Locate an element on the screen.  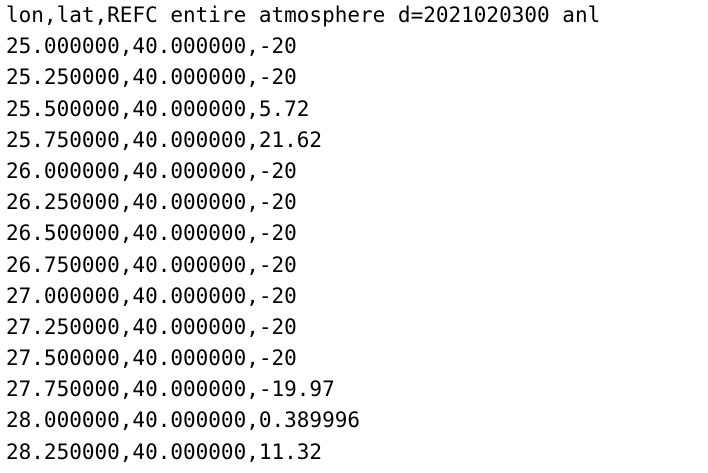
data-line: 26.000000,40.000000,-20 is located at coordinates (151, 170).